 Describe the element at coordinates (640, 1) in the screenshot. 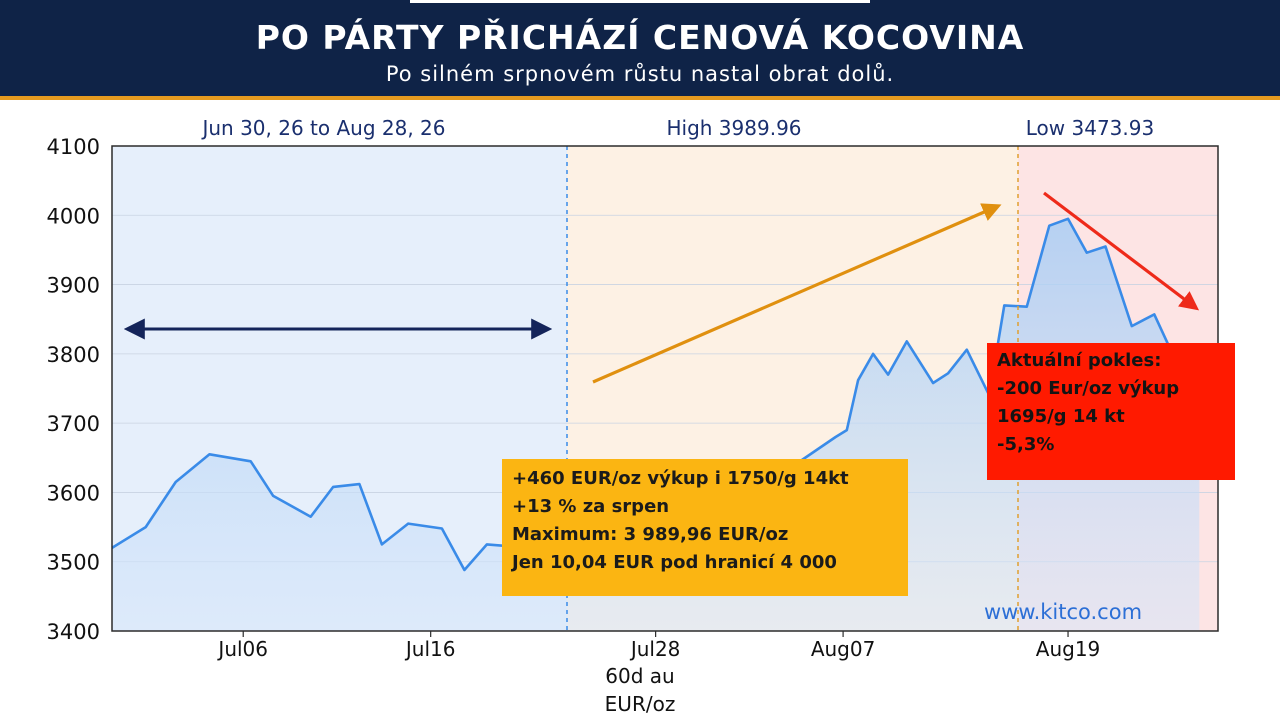

I see `top-divider` at that location.